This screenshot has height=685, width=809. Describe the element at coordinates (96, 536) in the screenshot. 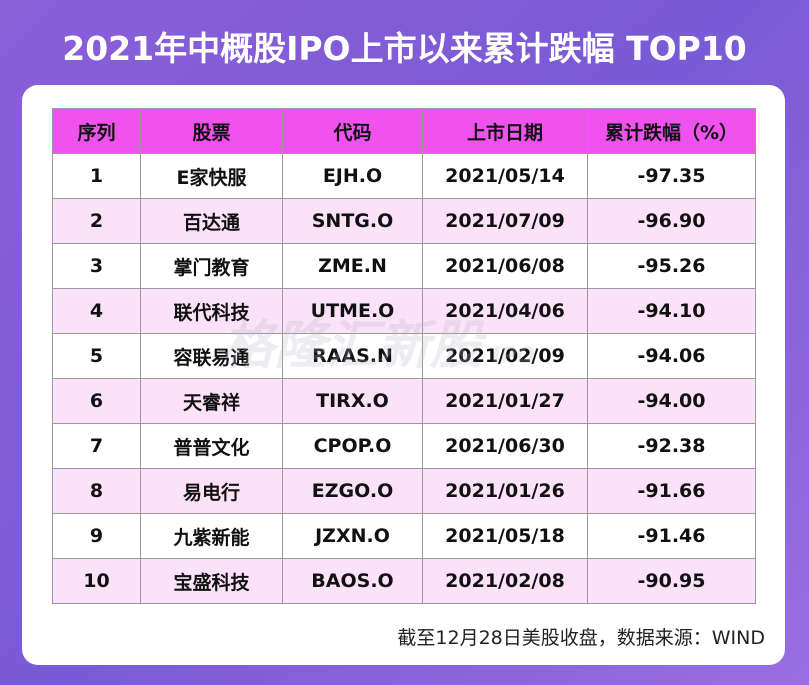

I see `cell: 9` at that location.